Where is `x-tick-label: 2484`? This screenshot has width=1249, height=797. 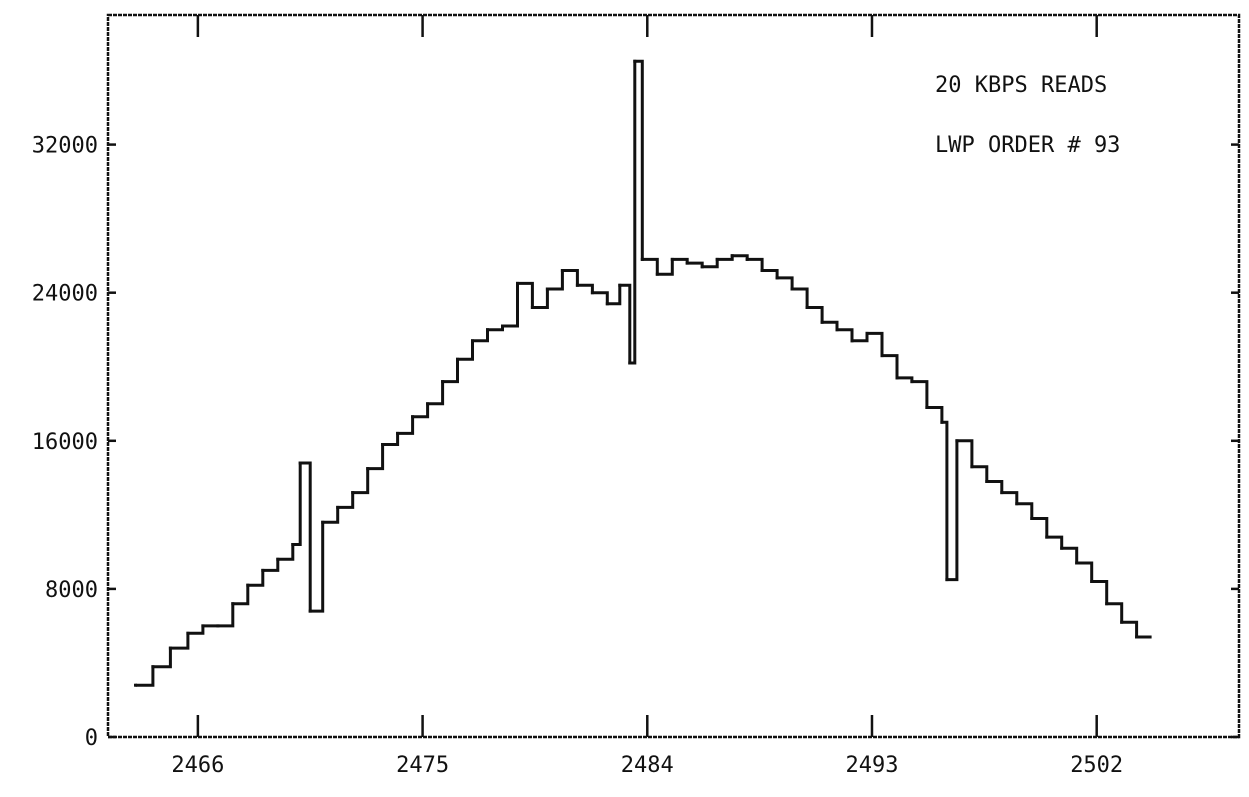 x-tick-label: 2484 is located at coordinates (647, 765).